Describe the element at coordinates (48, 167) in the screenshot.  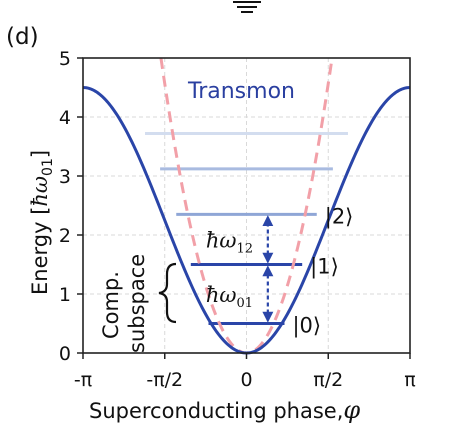
I see `y-axis-label-unit-sub: 01` at that location.